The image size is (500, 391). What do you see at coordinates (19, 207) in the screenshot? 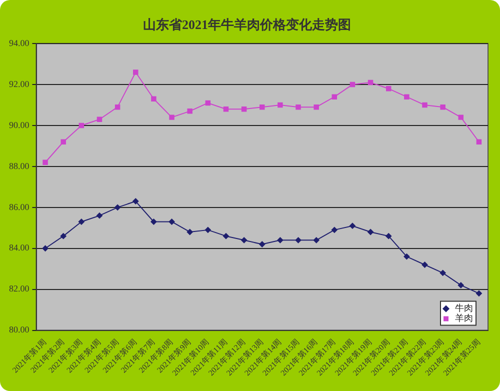
I see `y-tick-label: 86.00` at bounding box center [19, 207].